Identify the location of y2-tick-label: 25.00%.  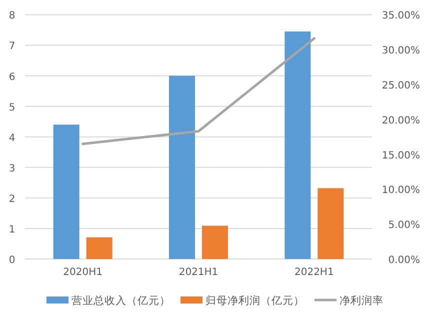
(401, 86).